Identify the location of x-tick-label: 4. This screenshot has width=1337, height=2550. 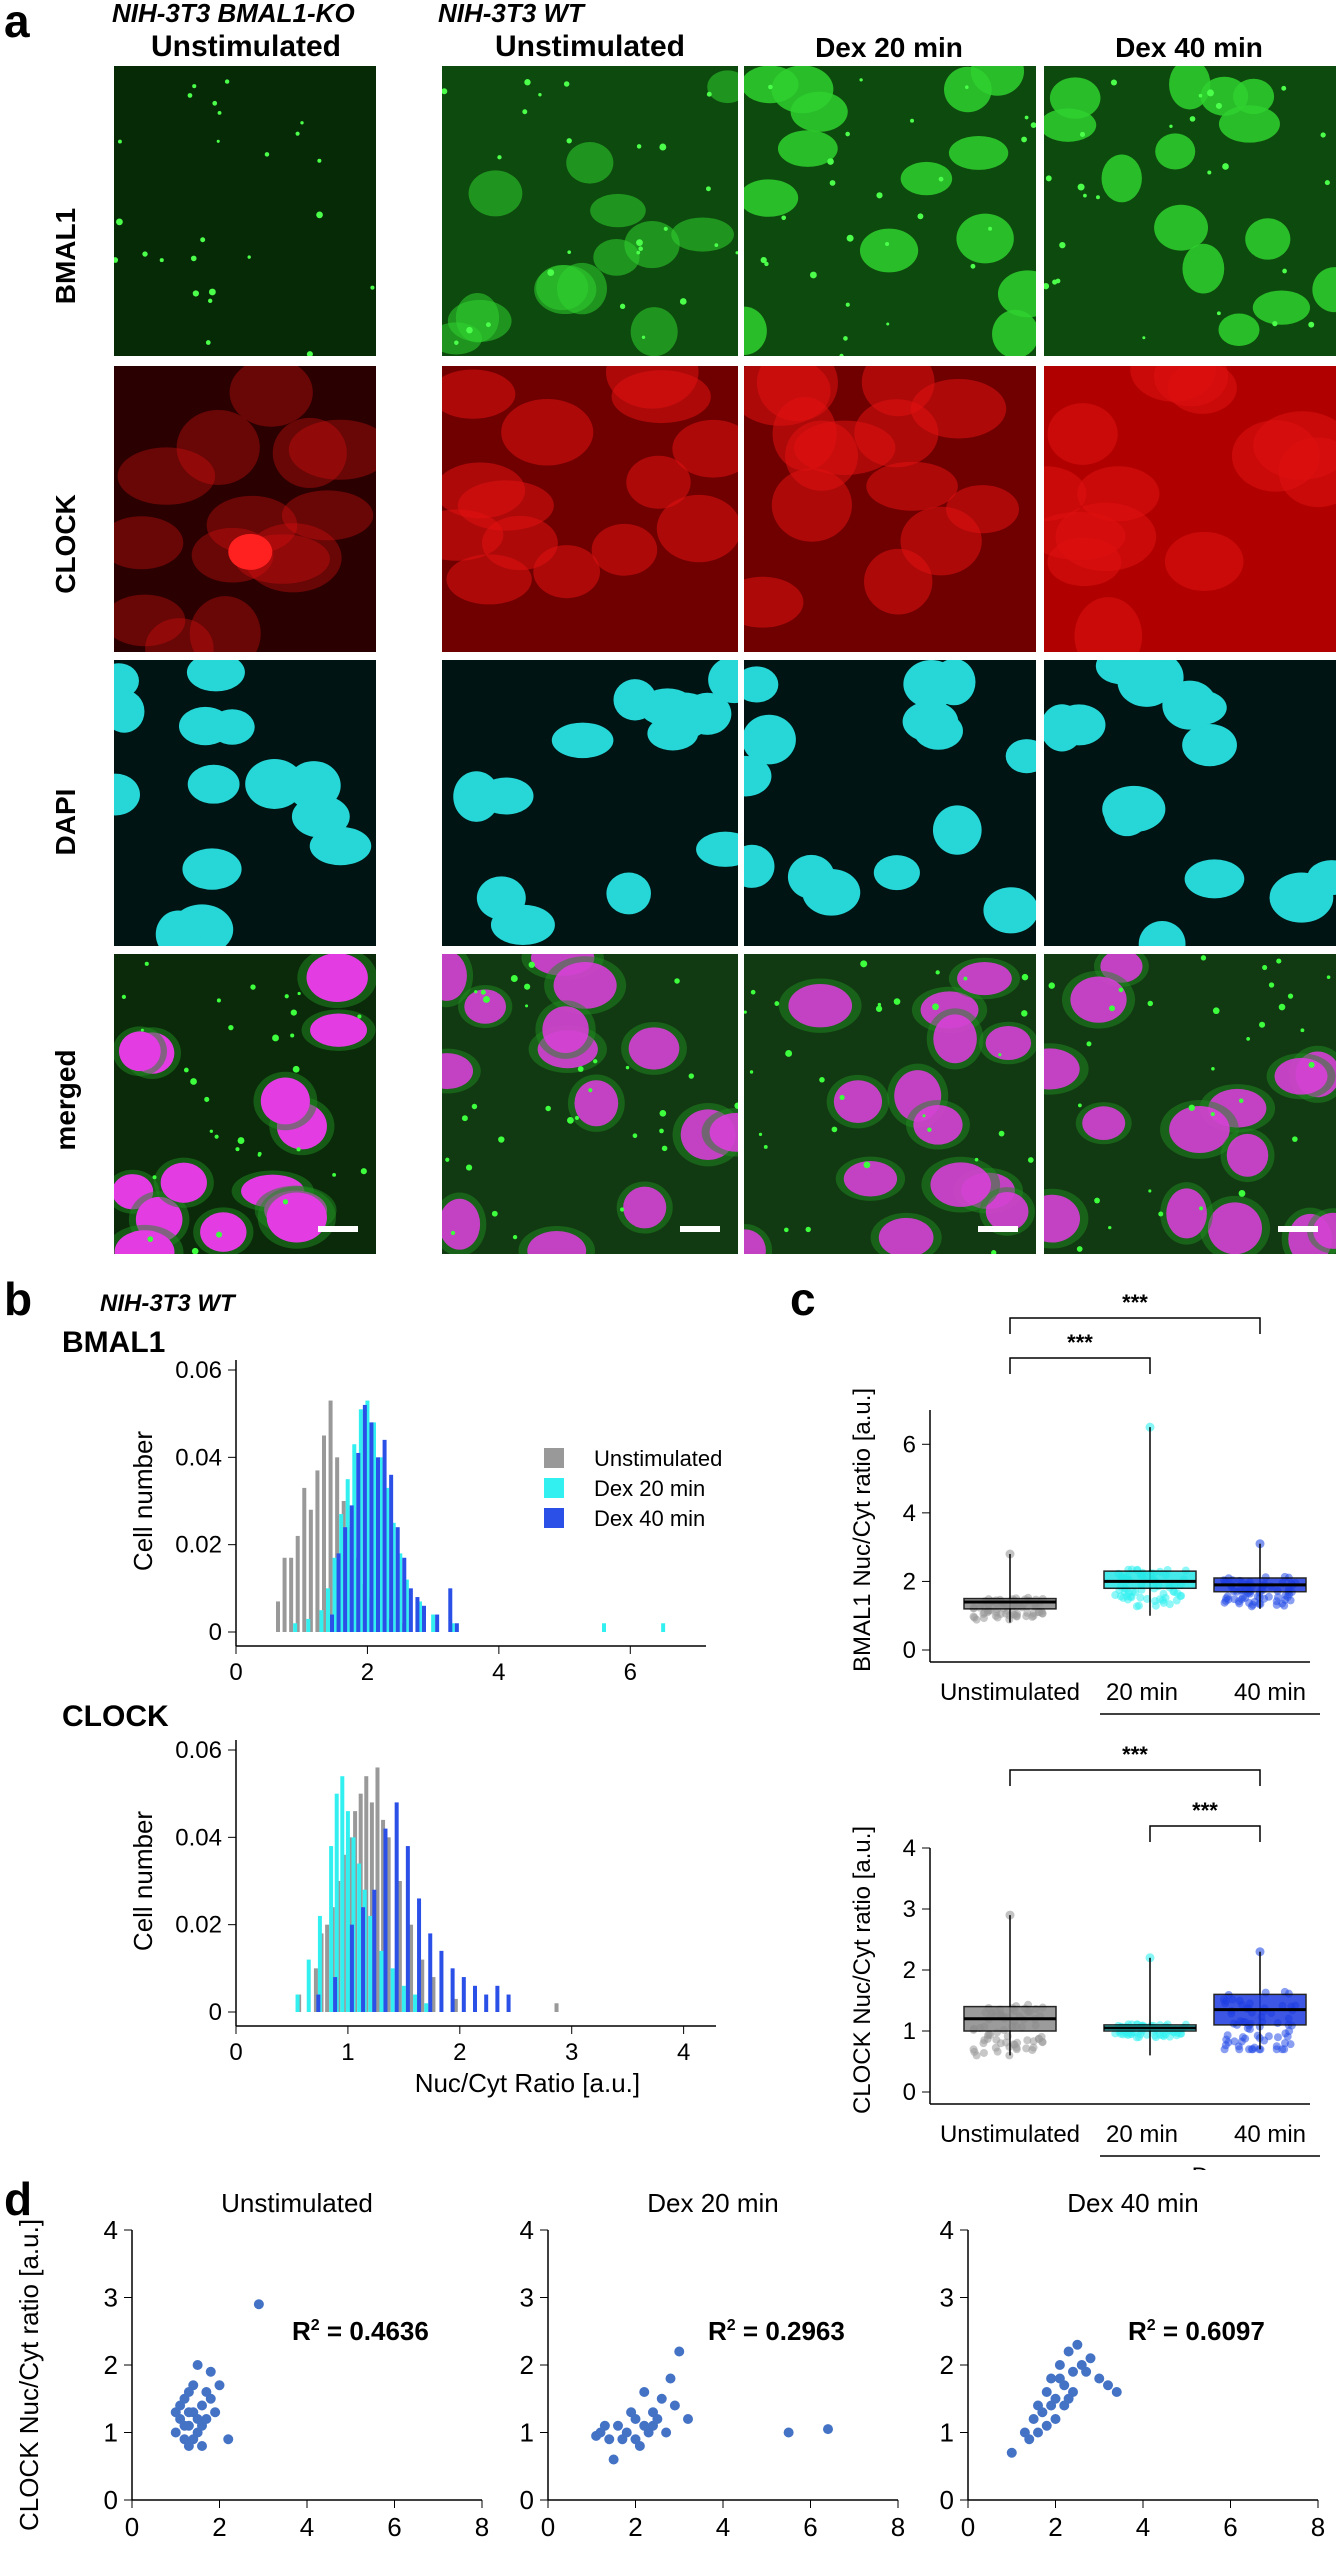
(683, 2052).